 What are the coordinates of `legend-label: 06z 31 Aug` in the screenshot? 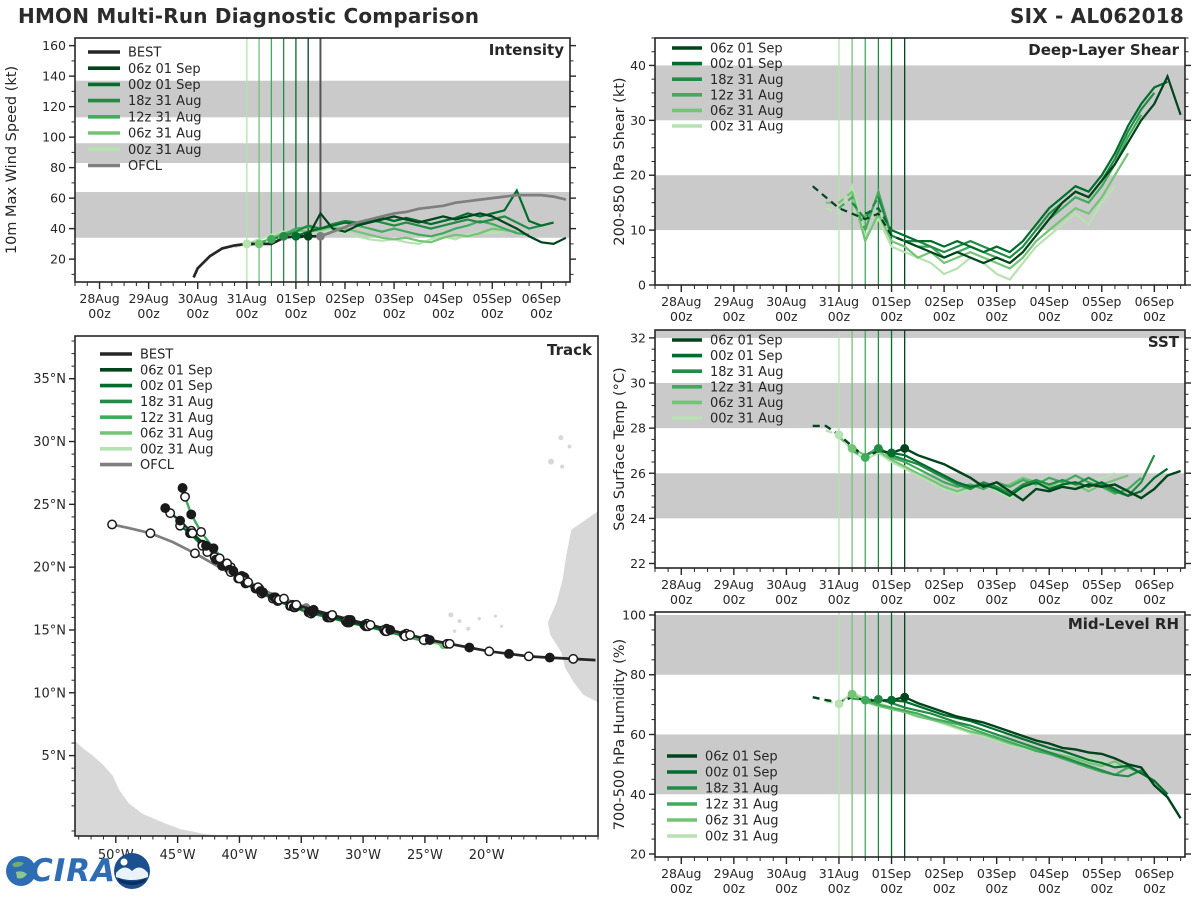 It's located at (747, 111).